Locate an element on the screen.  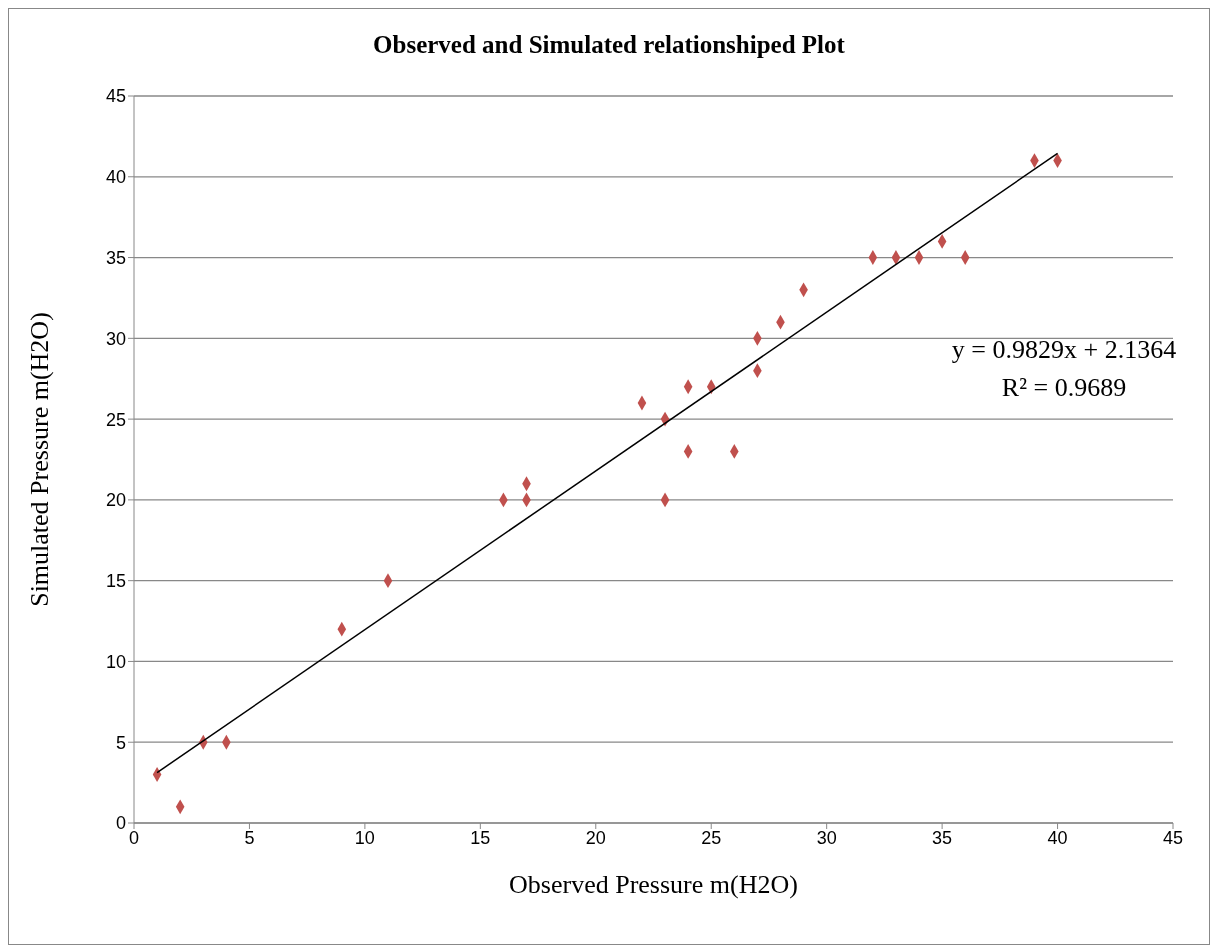
x-tick-label: 35 is located at coordinates (942, 837).